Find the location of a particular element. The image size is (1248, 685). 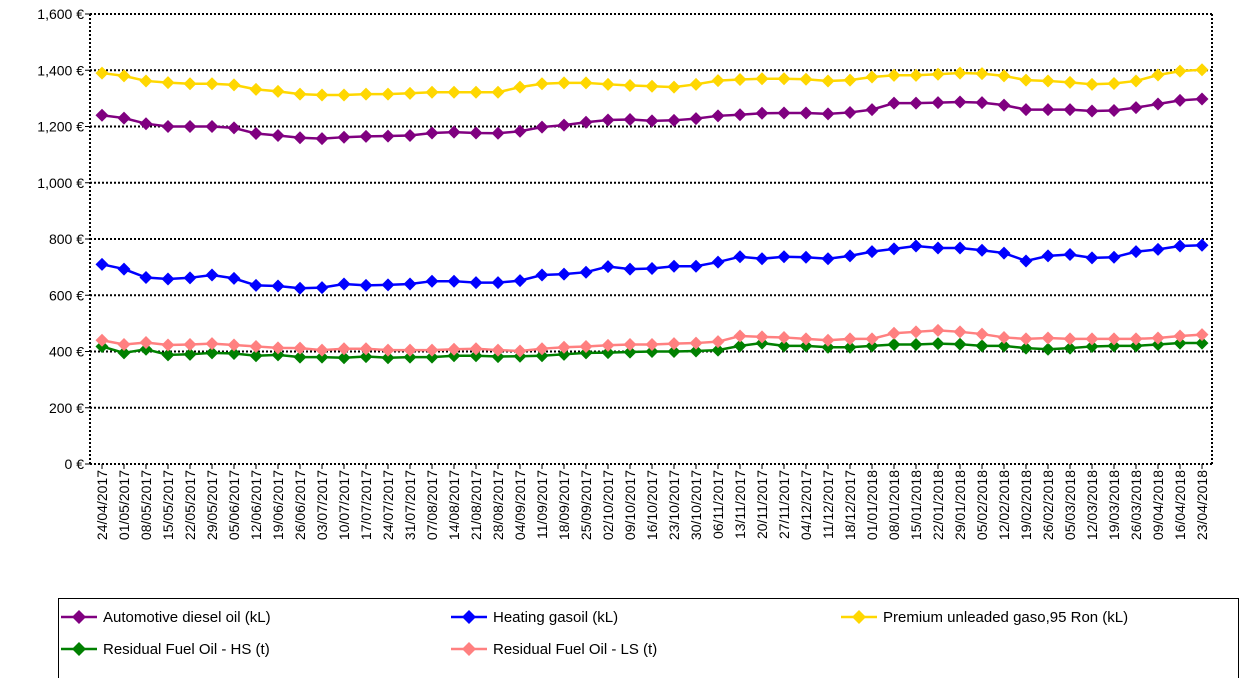

y-tick-label: 1,200 € is located at coordinates (60, 127).